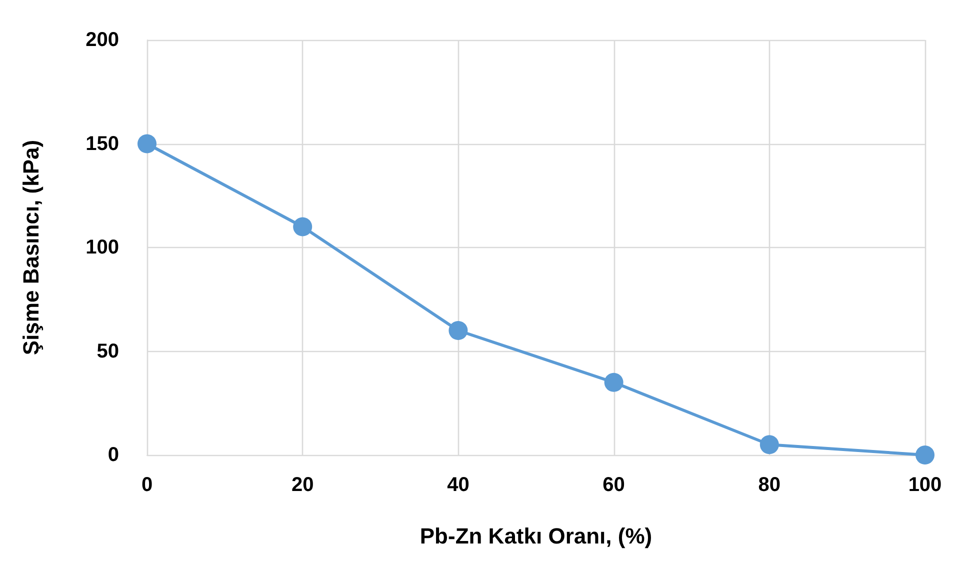 This screenshot has width=957, height=577. What do you see at coordinates (302, 485) in the screenshot?
I see `x-tick-label: 20` at bounding box center [302, 485].